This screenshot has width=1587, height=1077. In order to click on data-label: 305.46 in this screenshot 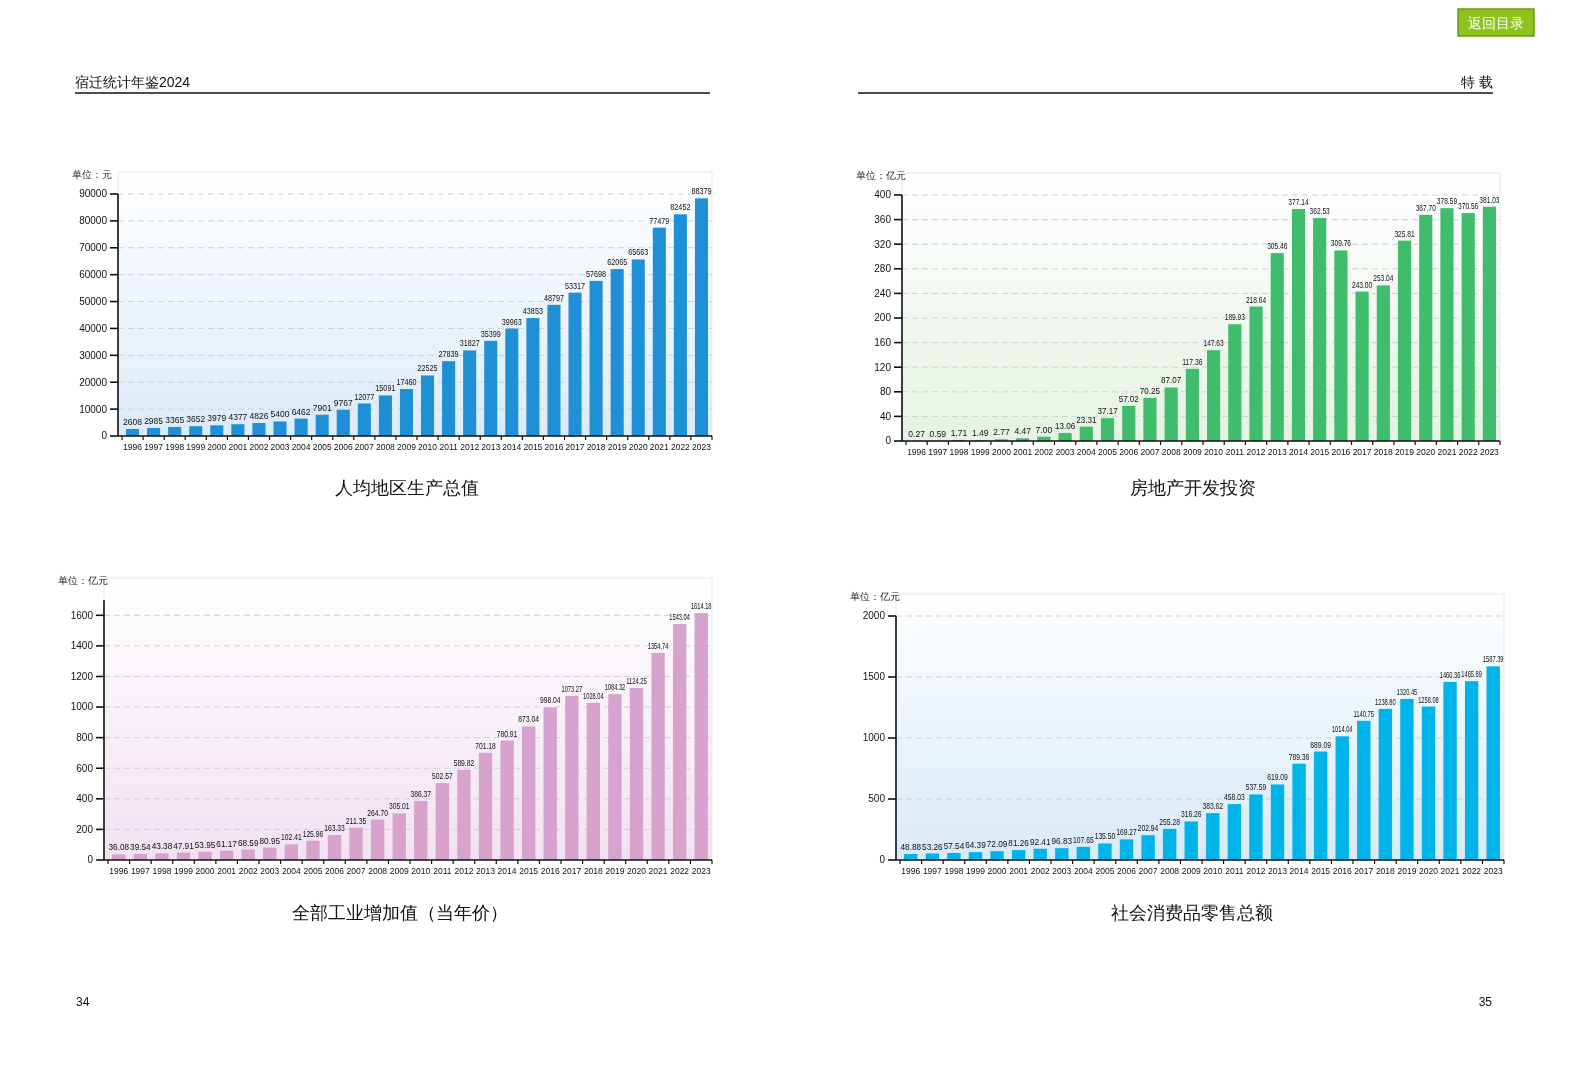, I will do `click(1280, 246)`.